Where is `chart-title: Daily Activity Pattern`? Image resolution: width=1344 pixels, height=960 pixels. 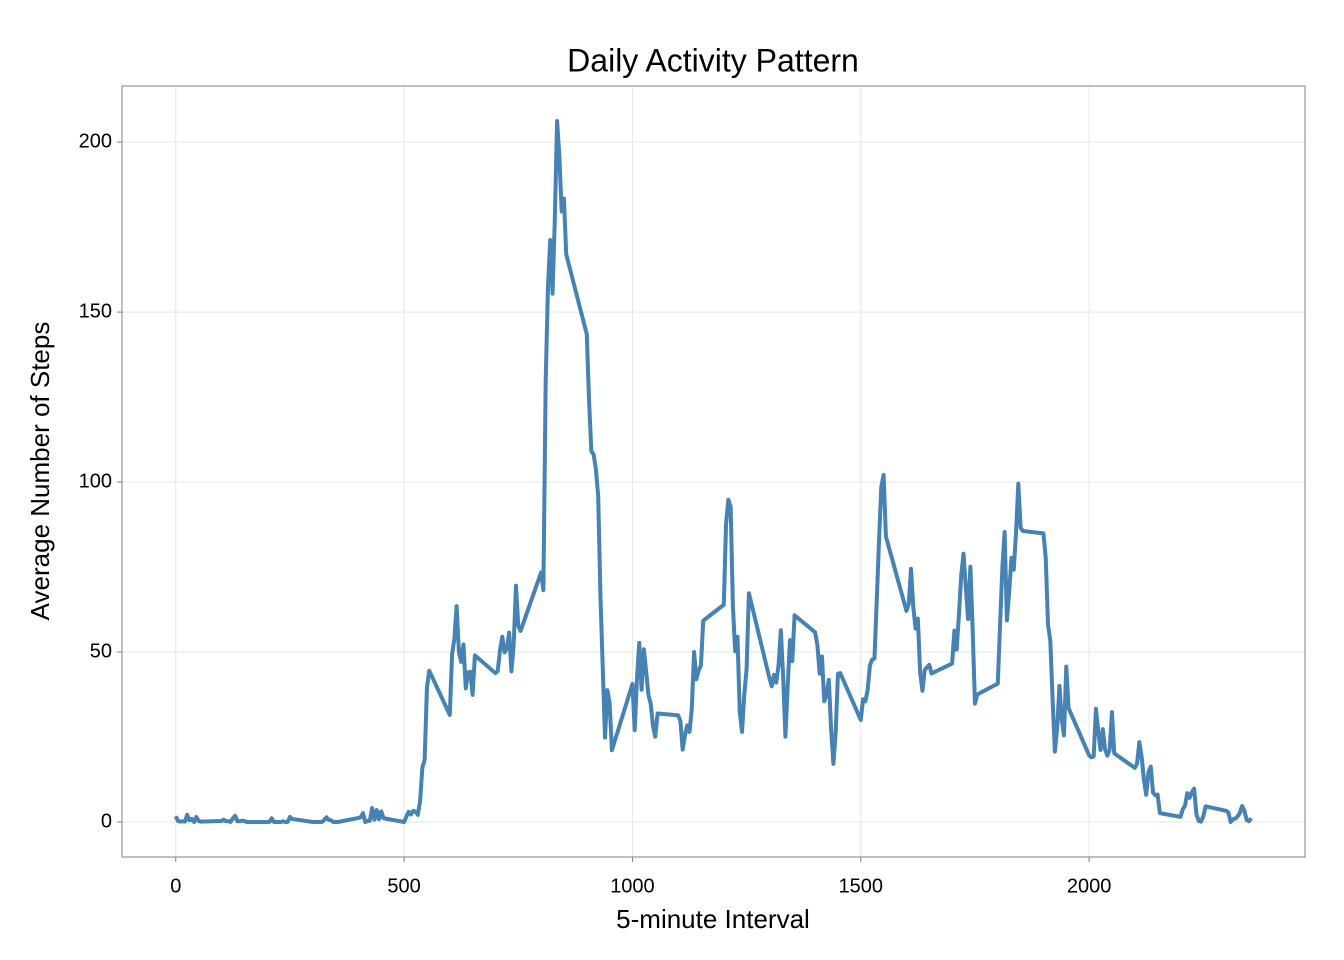
chart-title: Daily Activity Pattern is located at coordinates (713, 60).